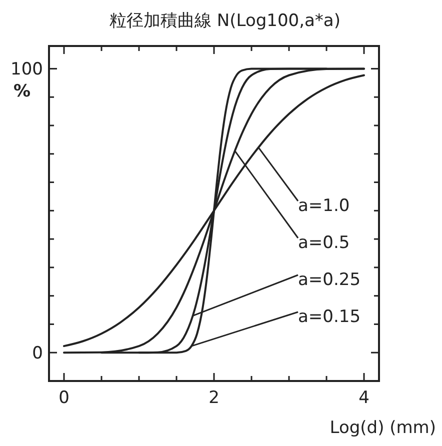 Image resolution: width=442 pixels, height=446 pixels. Describe the element at coordinates (329, 316) in the screenshot. I see `annotation: a=0.15` at that location.